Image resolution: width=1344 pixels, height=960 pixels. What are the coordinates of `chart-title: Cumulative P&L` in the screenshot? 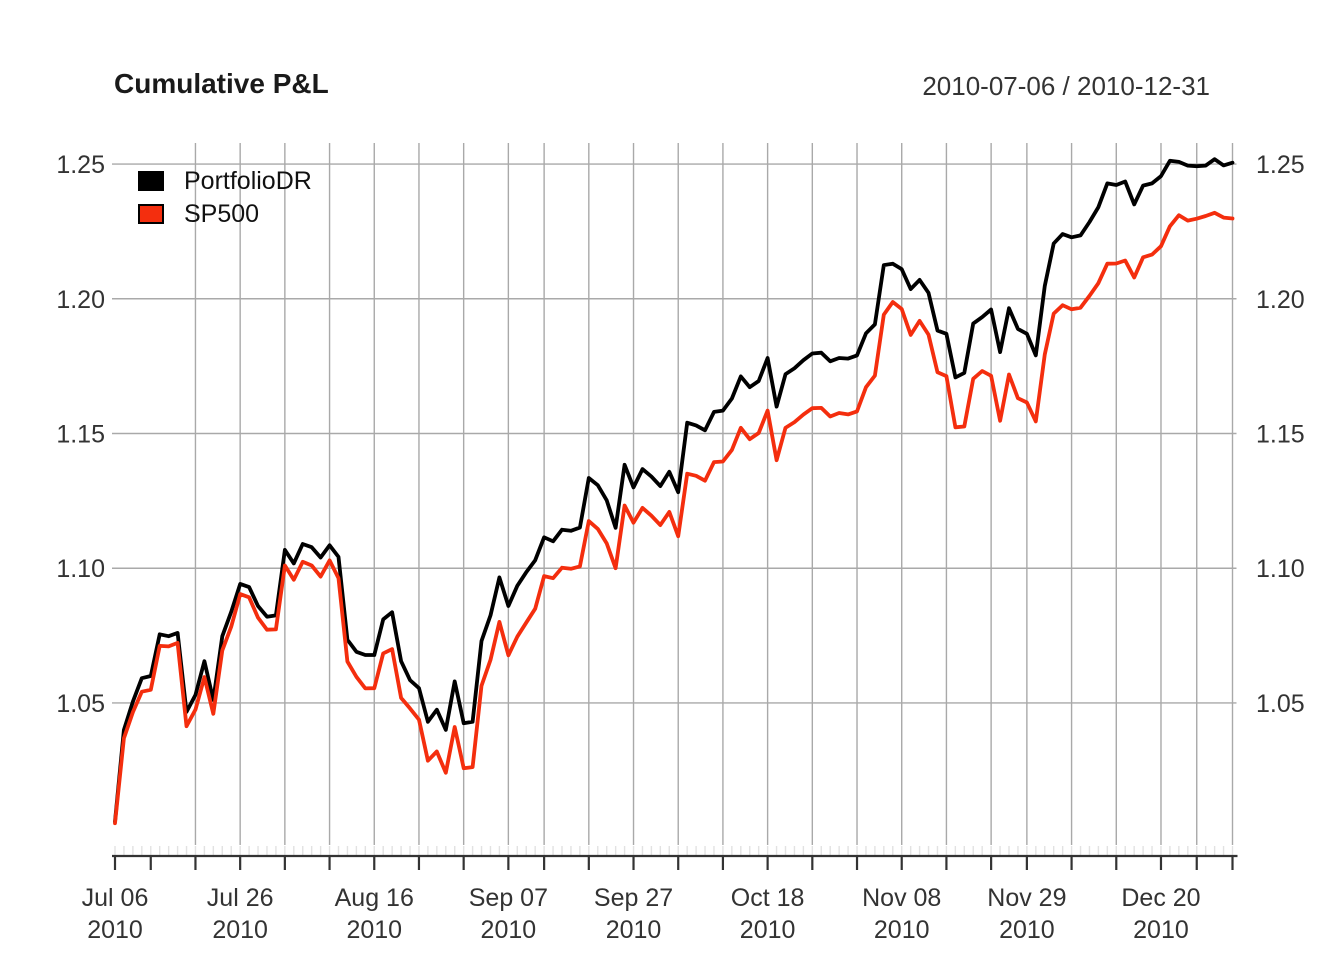 It's located at (221, 83).